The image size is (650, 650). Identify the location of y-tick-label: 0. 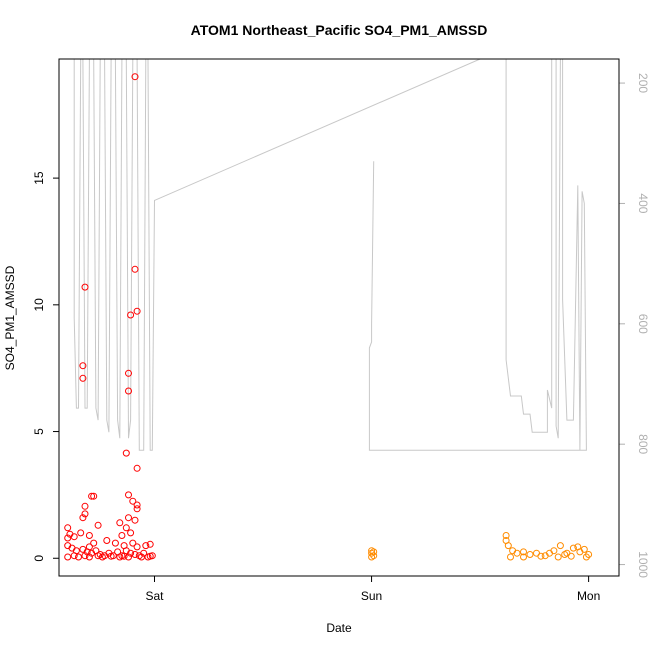
(39, 558).